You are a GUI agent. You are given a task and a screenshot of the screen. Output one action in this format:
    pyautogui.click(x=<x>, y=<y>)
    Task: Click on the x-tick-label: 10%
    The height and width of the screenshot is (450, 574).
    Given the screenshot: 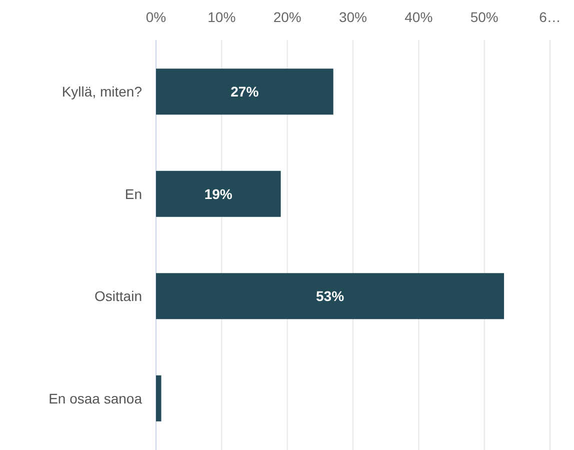 What is the action you would take?
    pyautogui.click(x=222, y=17)
    